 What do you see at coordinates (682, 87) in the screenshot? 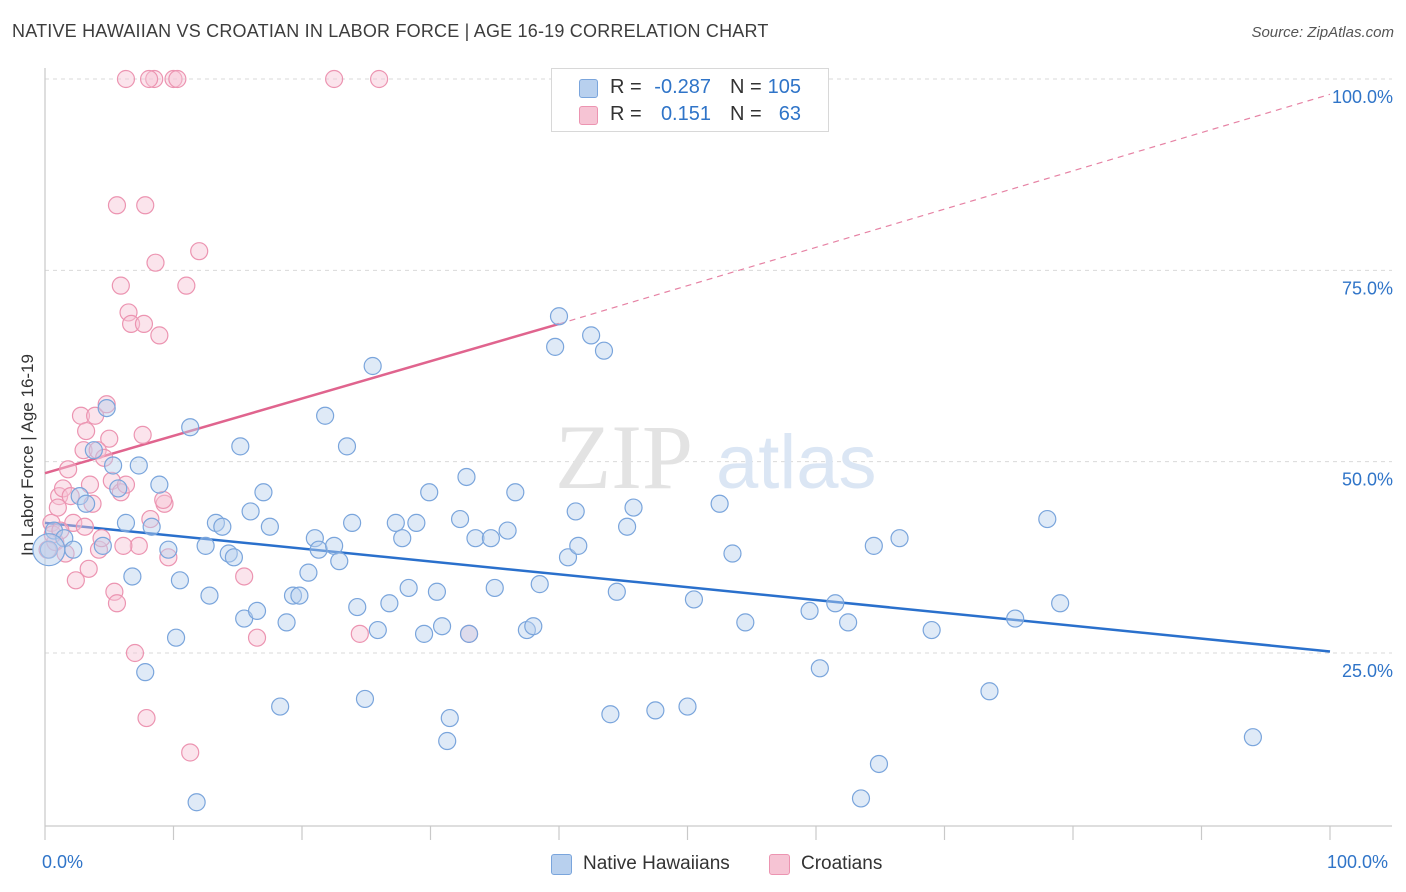
I see `legend-r-value: -0.287` at bounding box center [682, 87].